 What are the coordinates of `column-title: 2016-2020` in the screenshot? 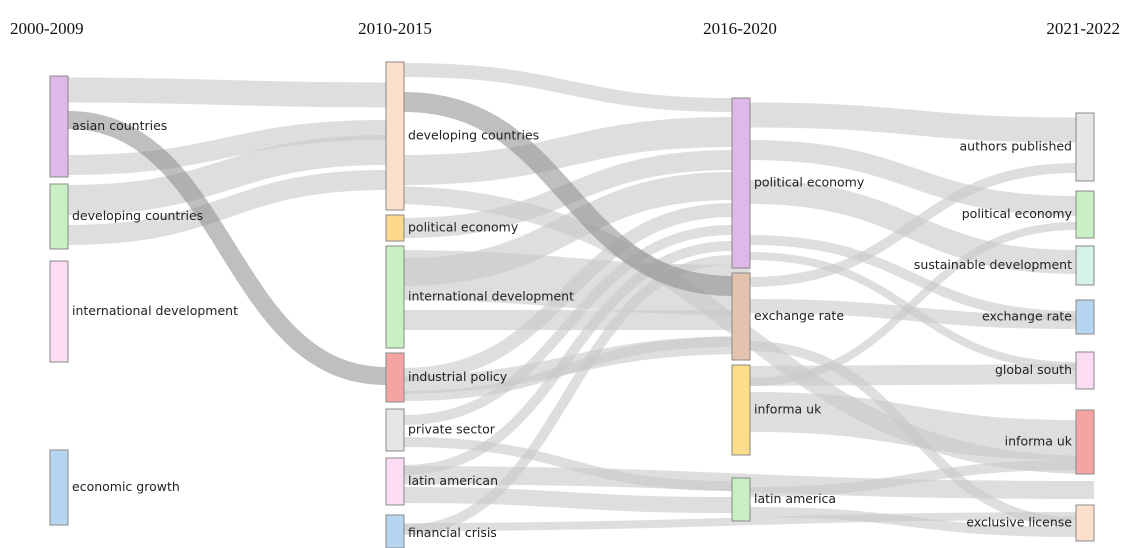 It's located at (740, 28).